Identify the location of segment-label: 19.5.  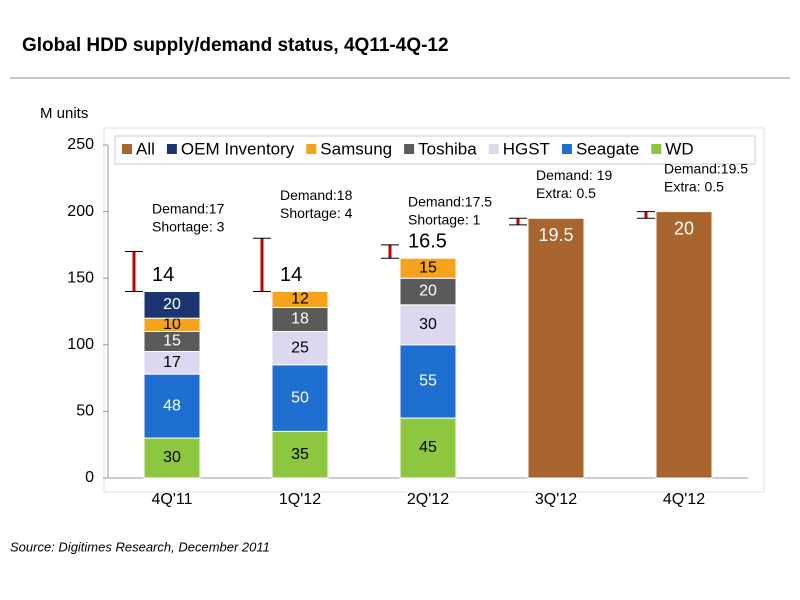
(555, 235).